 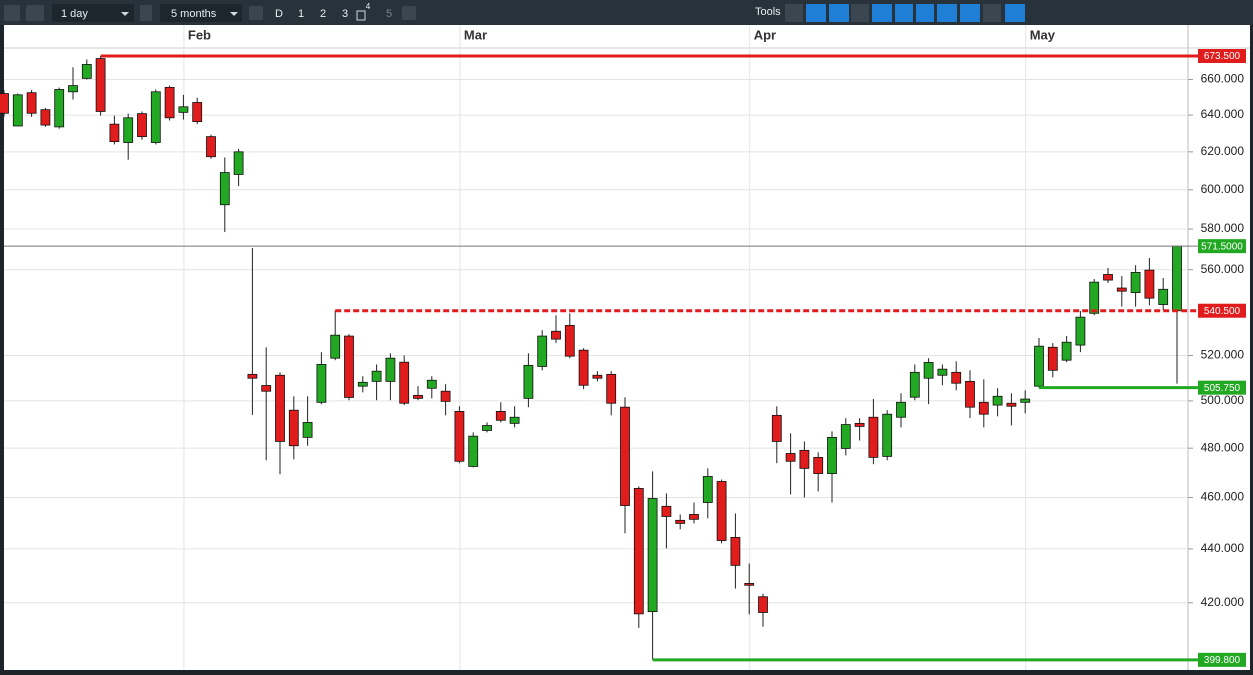 I want to click on price-level-label: 673.500, so click(x=1222, y=56).